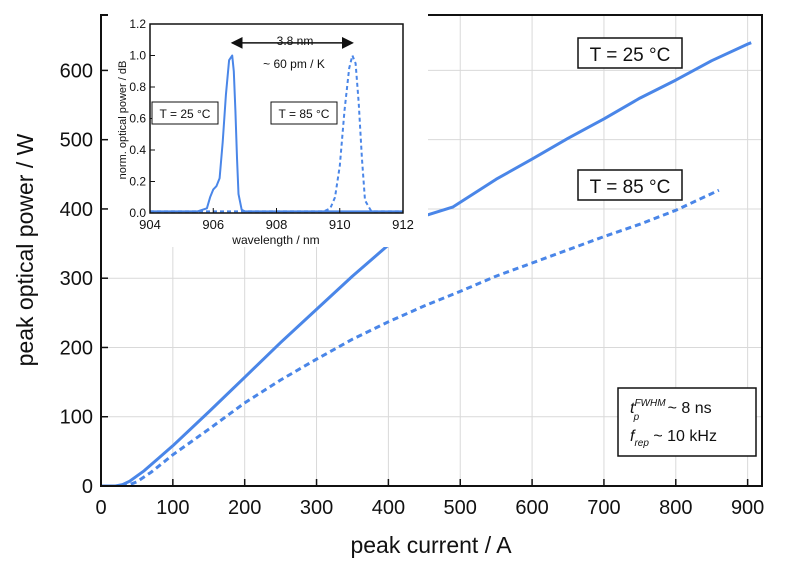  Describe the element at coordinates (76, 141) in the screenshot. I see `main-y-tick-label: 500` at that location.